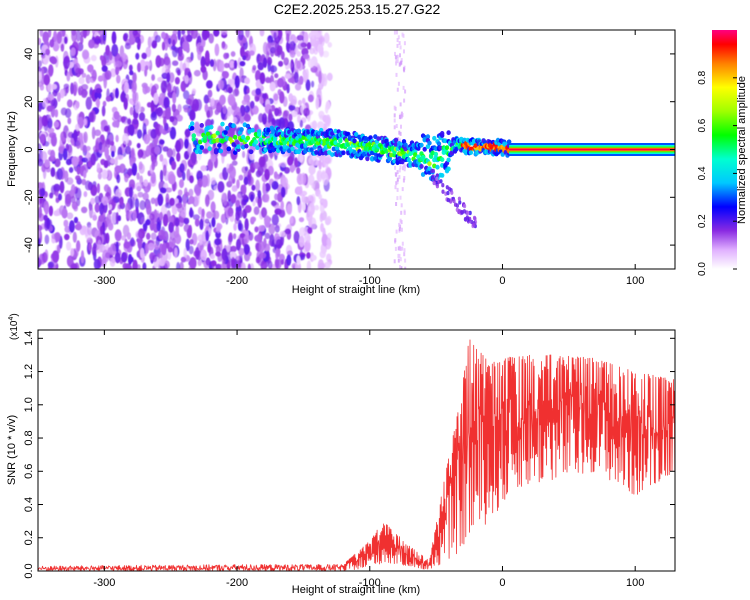 Image resolution: width=750 pixels, height=600 pixels. Describe the element at coordinates (29, 102) in the screenshot. I see `spectrogram-y-tick-label: 20` at that location.